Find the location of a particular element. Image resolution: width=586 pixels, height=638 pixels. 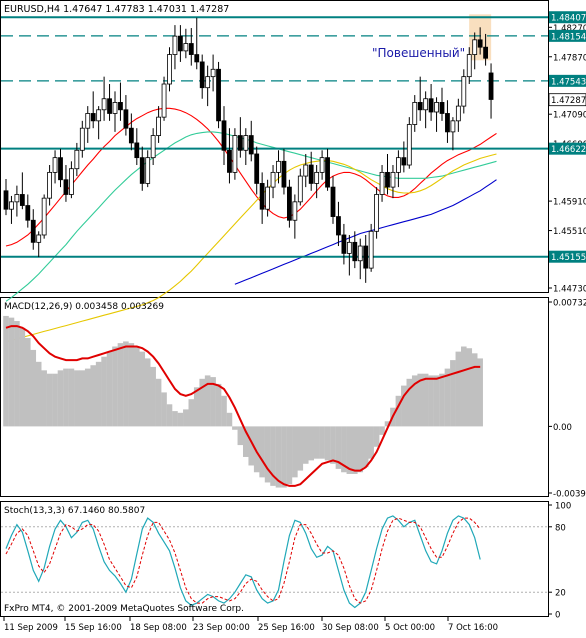

price-axis-label: 1.48270 is located at coordinates (569, 29).